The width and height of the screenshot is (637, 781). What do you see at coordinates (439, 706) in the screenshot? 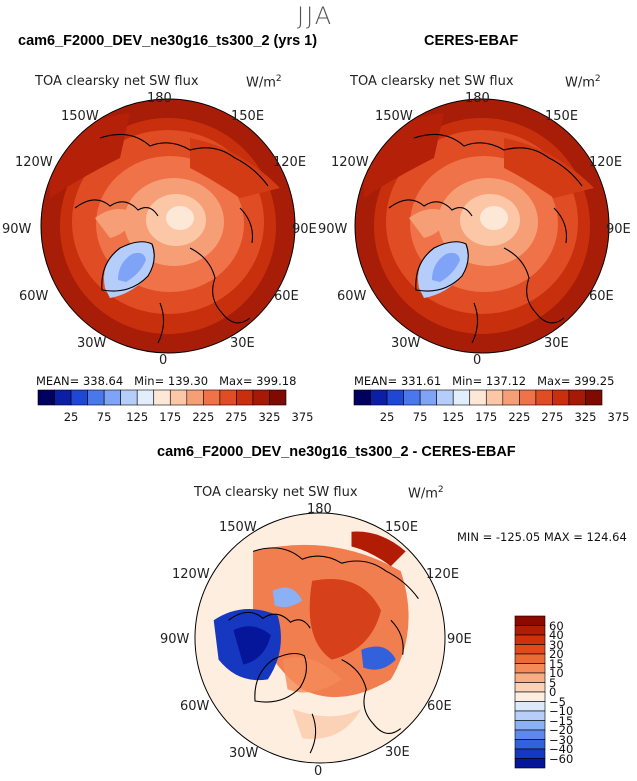
I see `lon-label-60e: 60E` at bounding box center [439, 706].